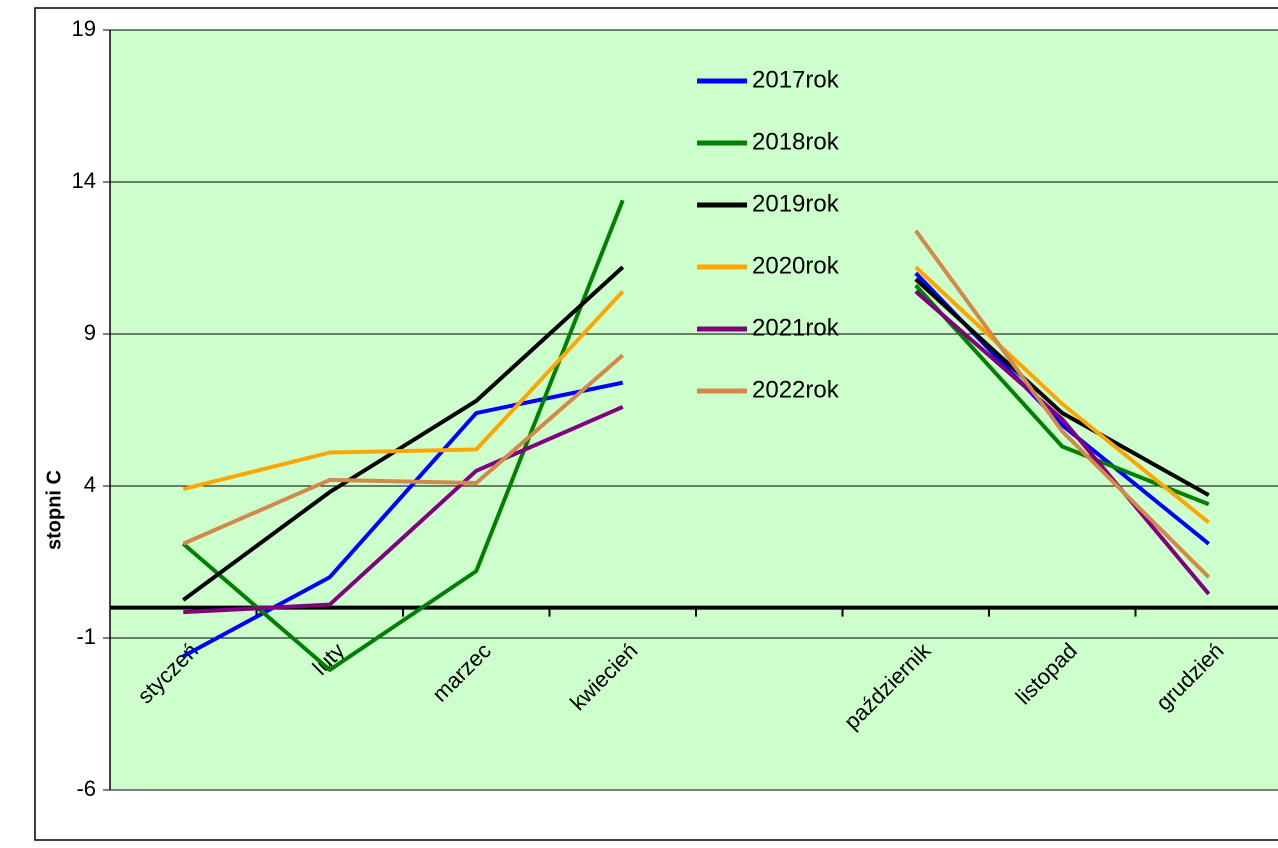 This screenshot has height=848, width=1278. Describe the element at coordinates (796, 389) in the screenshot. I see `legend-label: 2022rok` at that location.